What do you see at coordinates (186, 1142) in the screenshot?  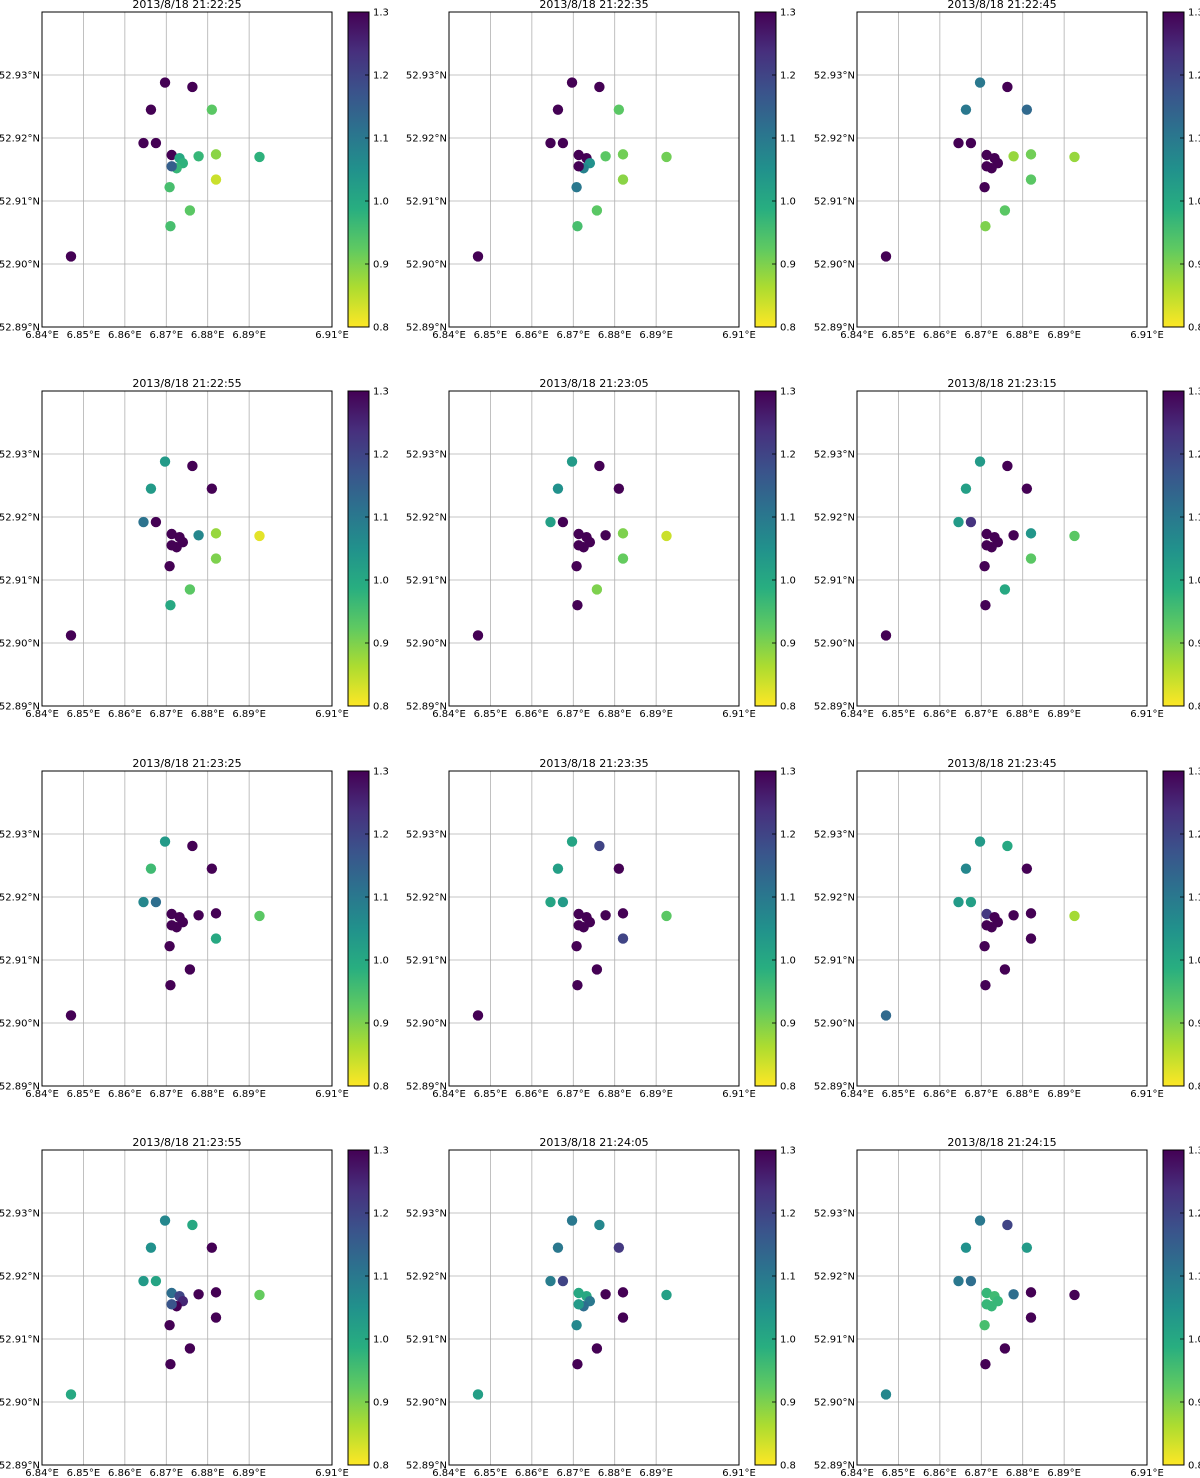 I see `panel-title: 2013/8/18 21:23:55` at bounding box center [186, 1142].